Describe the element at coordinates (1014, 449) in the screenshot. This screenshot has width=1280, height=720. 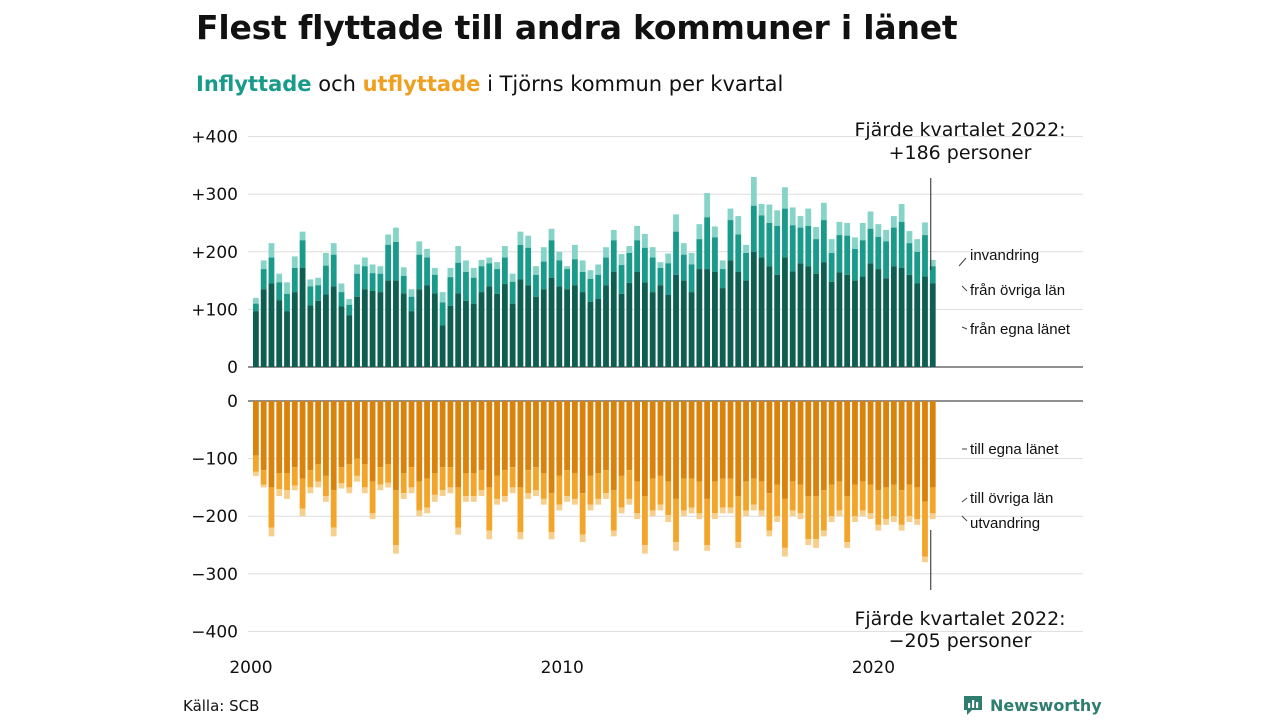
I see `bottom-series-label: till egna länet` at that location.